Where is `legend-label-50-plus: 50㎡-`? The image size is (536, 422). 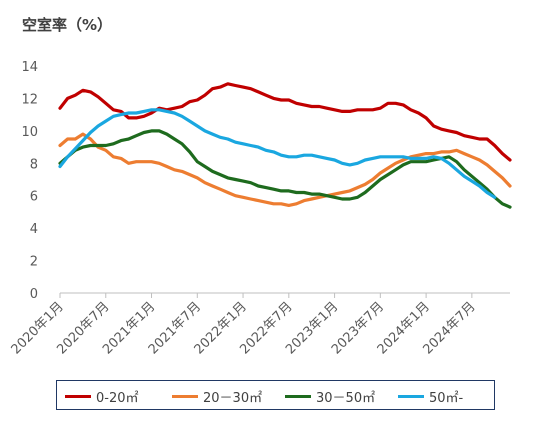 legend-label-50-plus: 50㎡- is located at coordinates (446, 398).